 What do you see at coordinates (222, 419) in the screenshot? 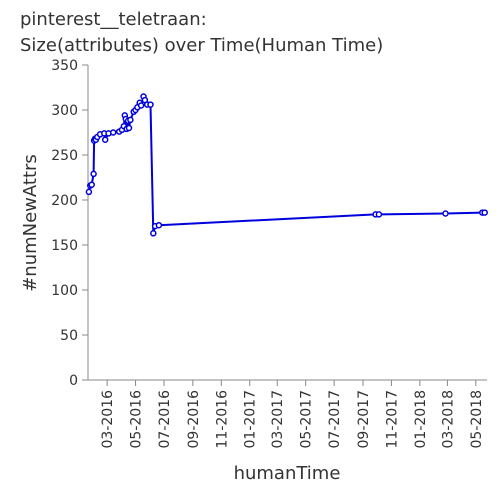
I see `x-tick-label: 11-2016` at bounding box center [222, 419].